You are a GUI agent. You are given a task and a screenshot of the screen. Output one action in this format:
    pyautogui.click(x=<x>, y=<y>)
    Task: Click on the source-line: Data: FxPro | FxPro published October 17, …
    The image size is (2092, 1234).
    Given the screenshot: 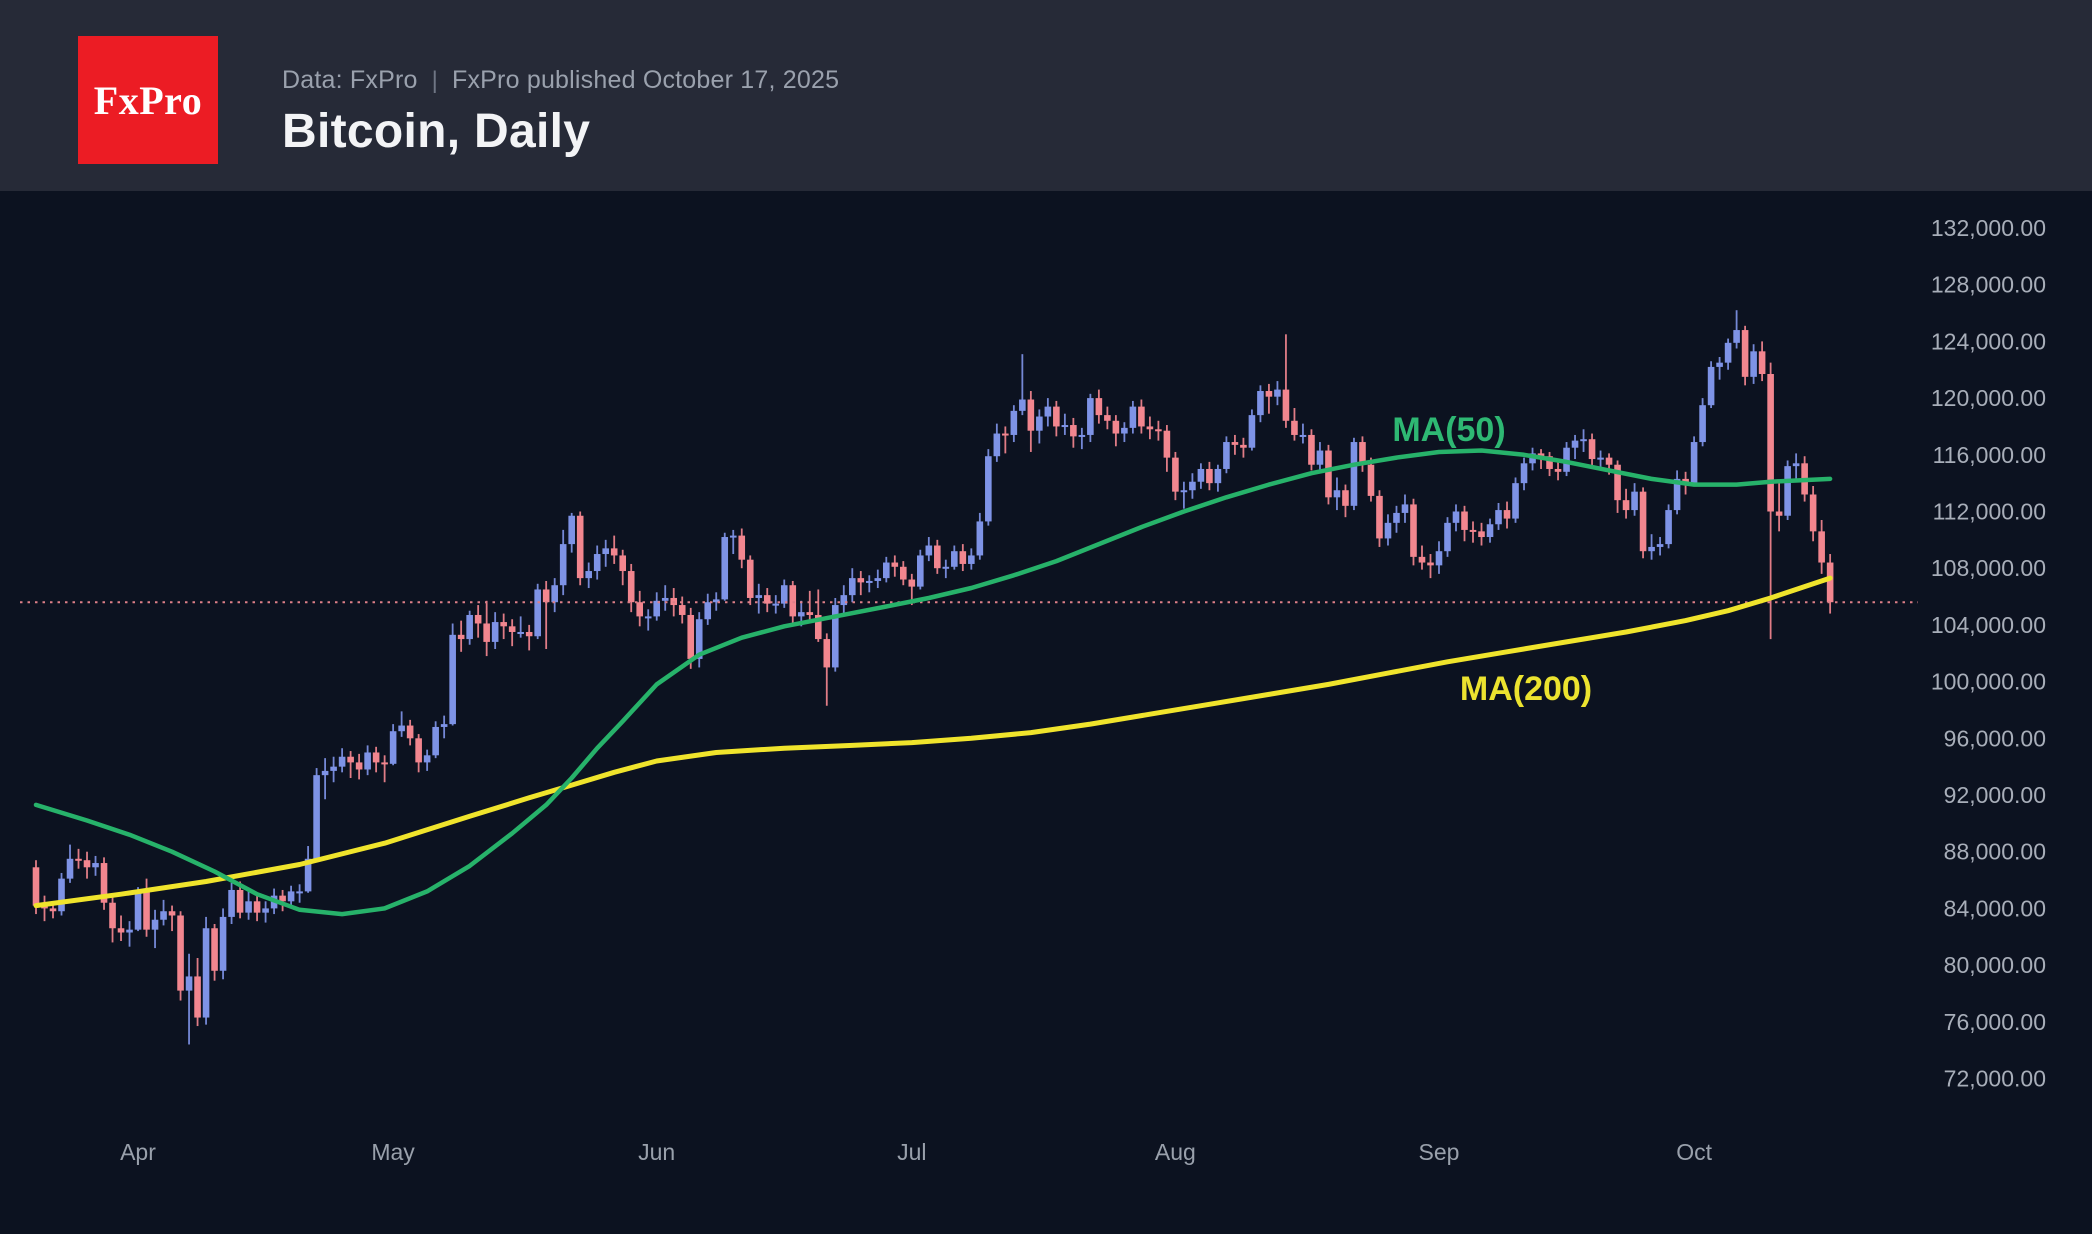 What is the action you would take?
    pyautogui.click(x=560, y=80)
    